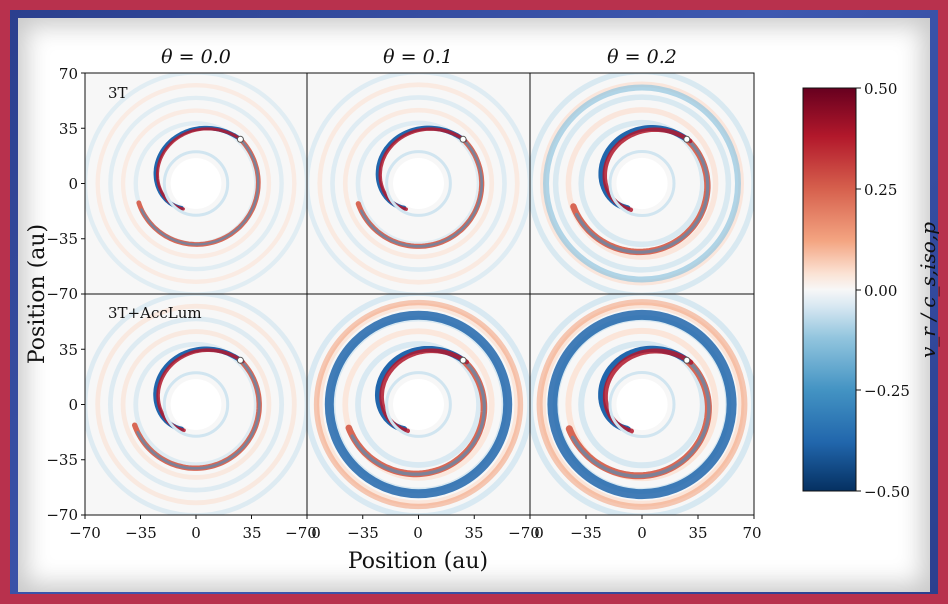 Image resolution: width=948 pixels, height=604 pixels. Describe the element at coordinates (880, 89) in the screenshot. I see `colorbar-tick-label: 0.50` at that location.